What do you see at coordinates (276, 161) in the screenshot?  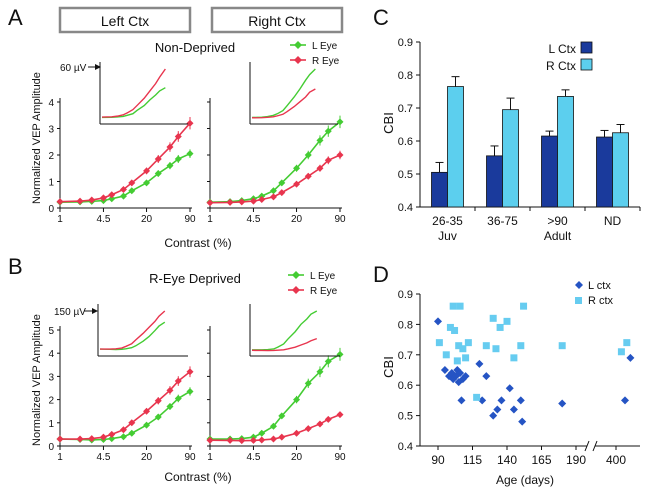 I see `plot-a-right: 1 4.5 20 90` at bounding box center [276, 161].